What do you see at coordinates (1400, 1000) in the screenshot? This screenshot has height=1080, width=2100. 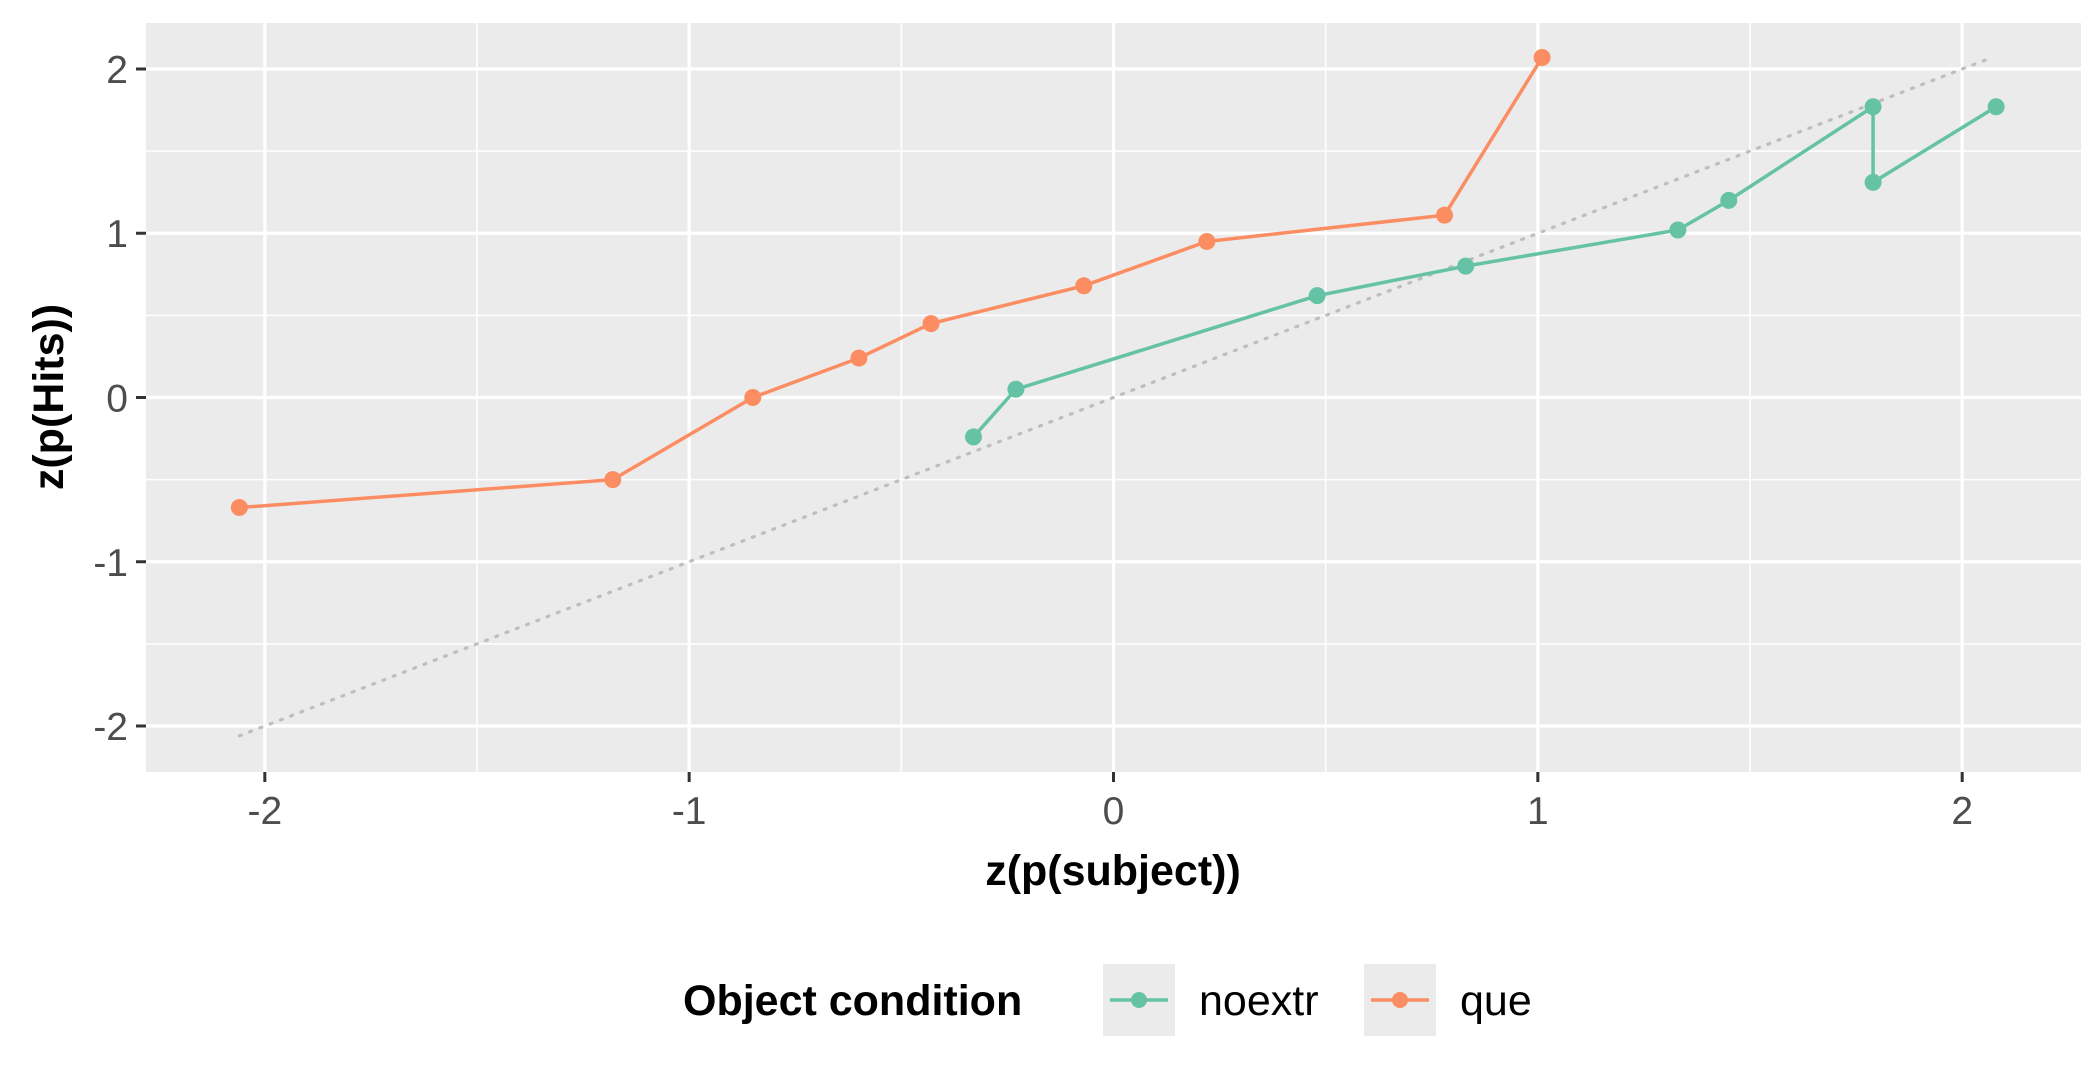 I see `legend-key-point-que` at bounding box center [1400, 1000].